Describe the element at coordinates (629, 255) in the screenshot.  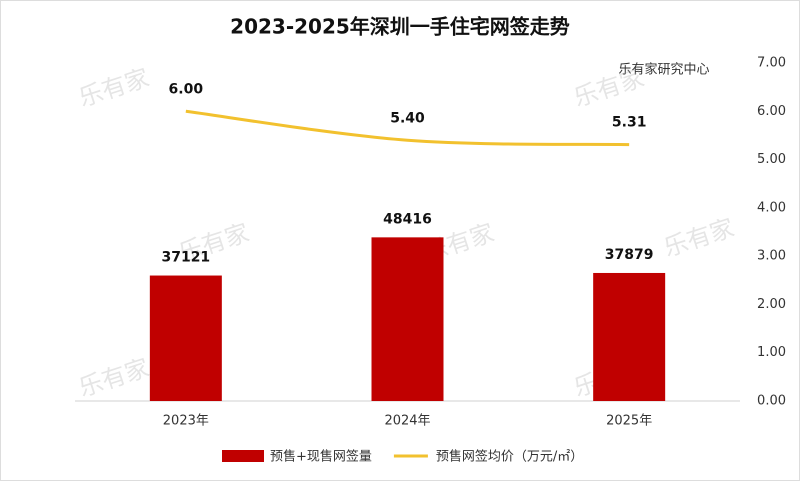
I see `bar-label: 37879` at that location.